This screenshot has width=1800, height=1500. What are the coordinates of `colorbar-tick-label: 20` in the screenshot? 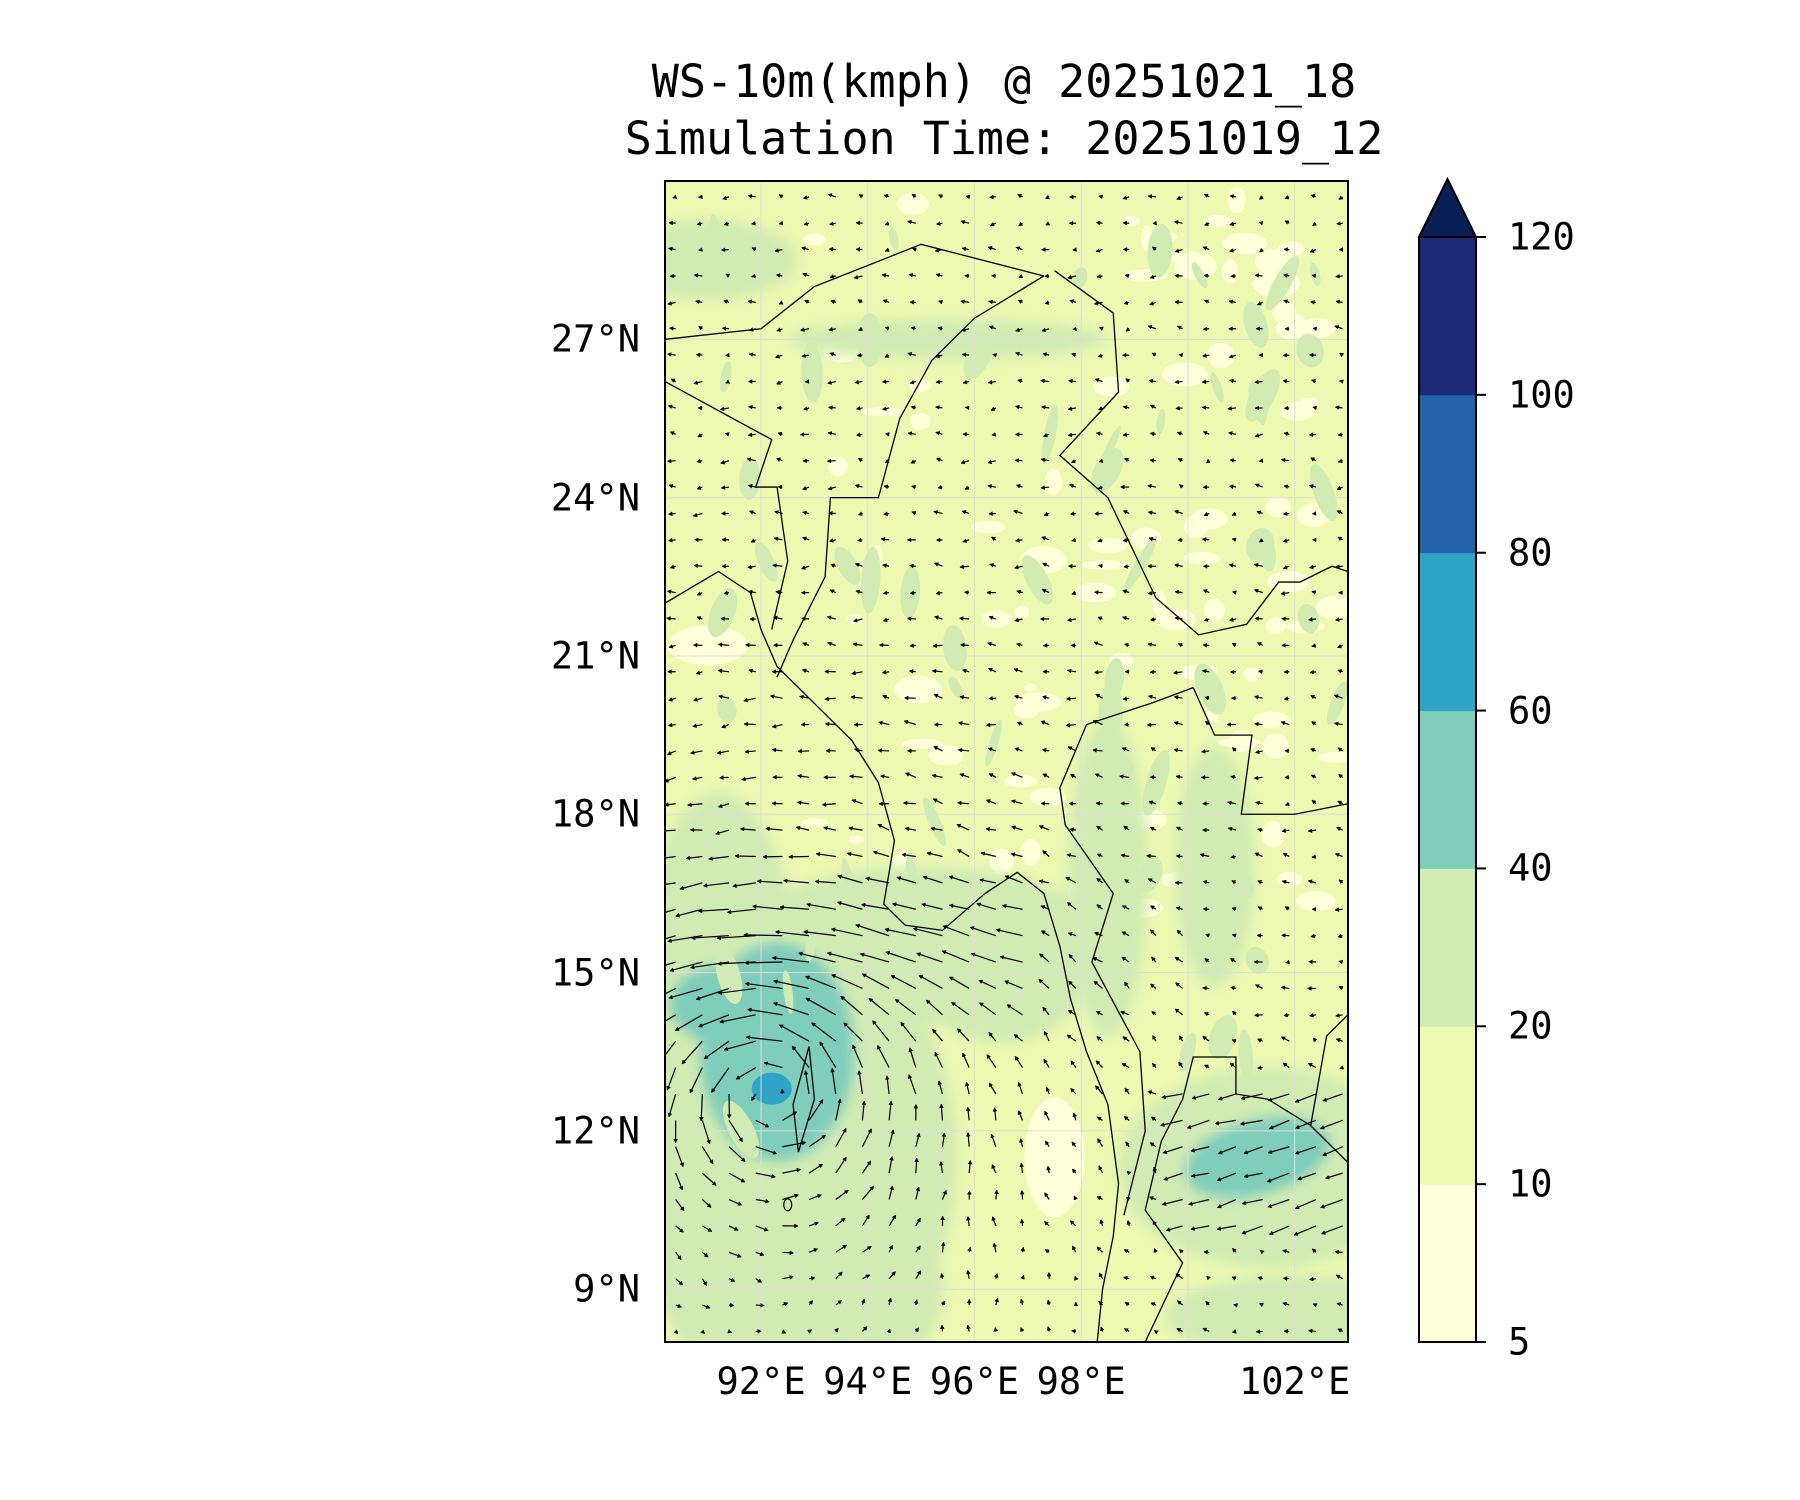 It's located at (1530, 1026).